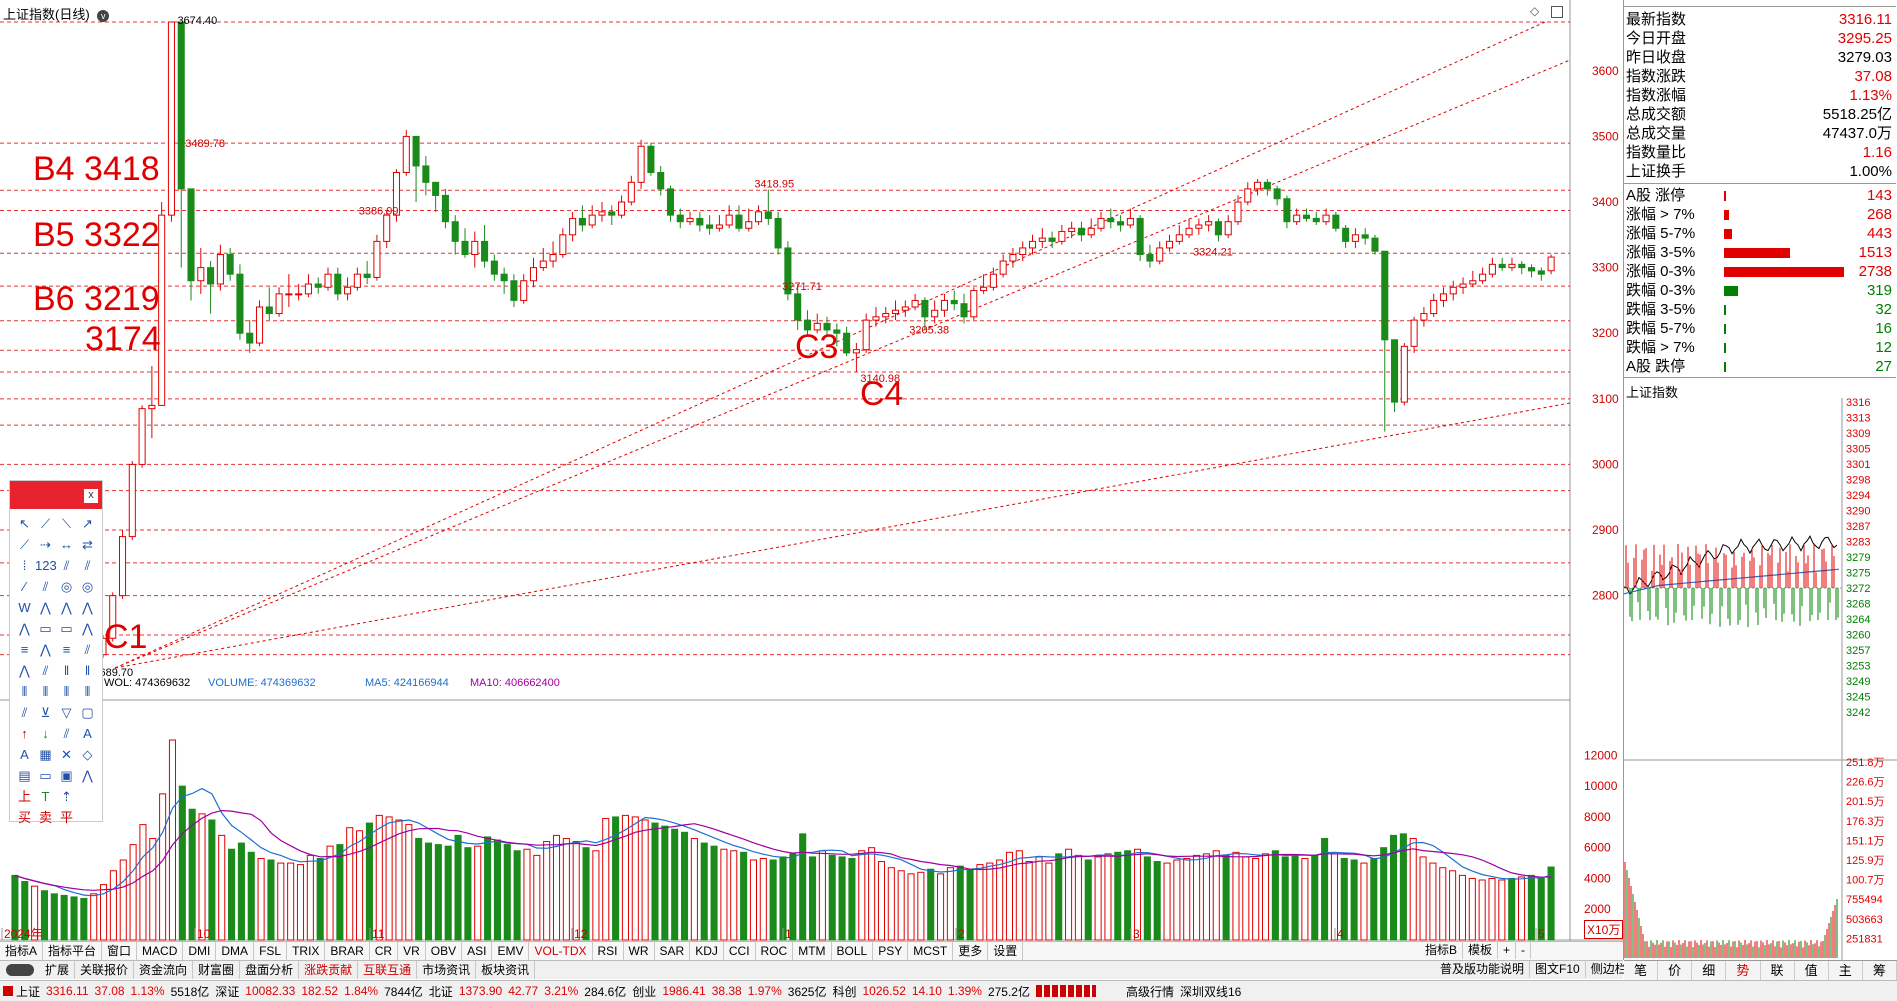 This screenshot has width=1897, height=1001. What do you see at coordinates (1778, 971) in the screenshot?
I see `side-tab: 联` at bounding box center [1778, 971].